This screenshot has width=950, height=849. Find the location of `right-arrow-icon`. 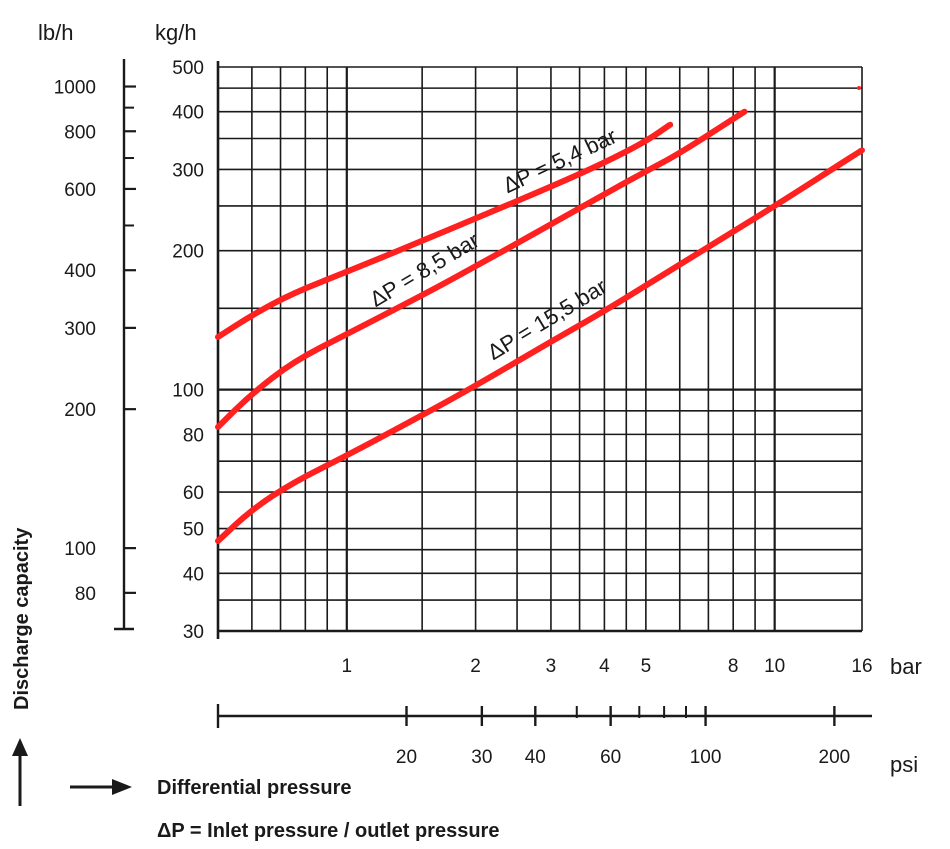

right-arrow-icon is located at coordinates (101, 787).